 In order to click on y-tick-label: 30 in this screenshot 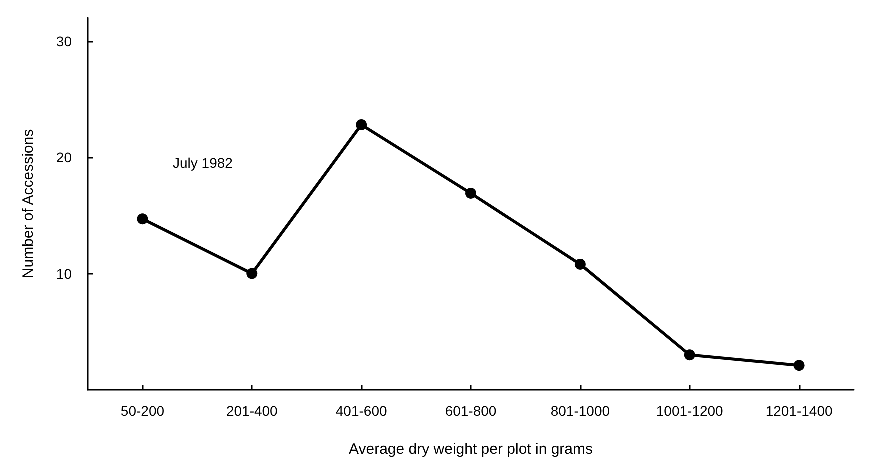, I will do `click(64, 41)`.